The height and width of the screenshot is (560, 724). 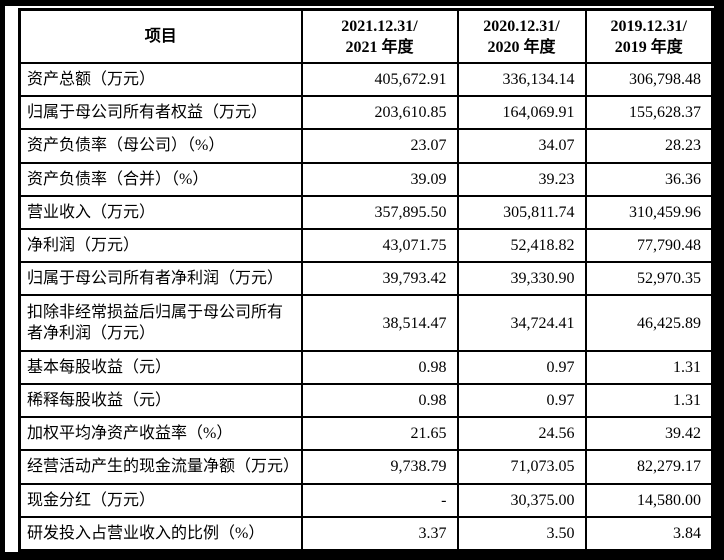 What do you see at coordinates (160, 179) in the screenshot?
I see `row-label: 资产负债率（合并）（%）` at bounding box center [160, 179].